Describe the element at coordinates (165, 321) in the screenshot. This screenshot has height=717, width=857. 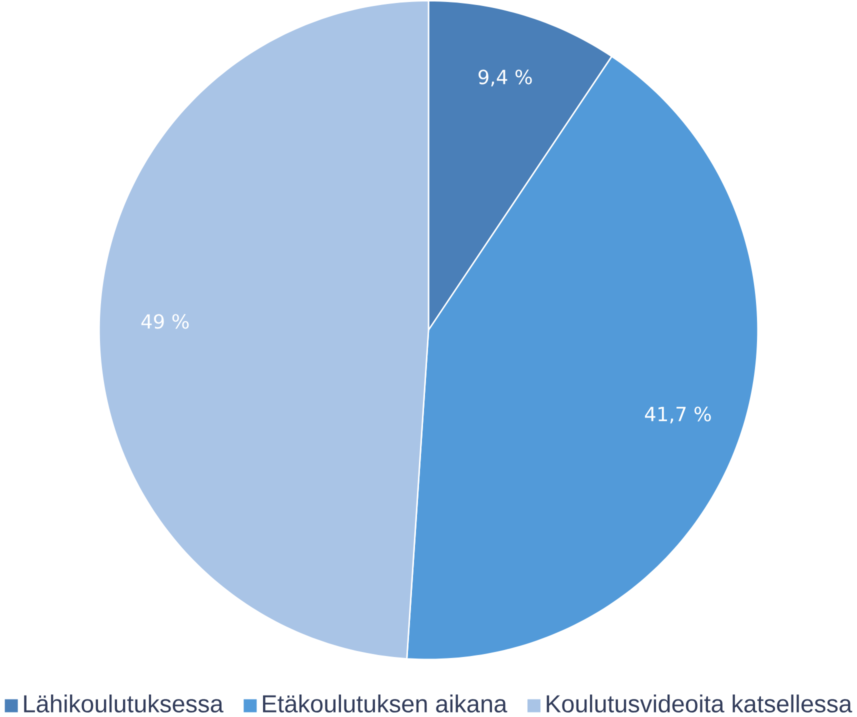
I see `data-label: 49 %` at that location.